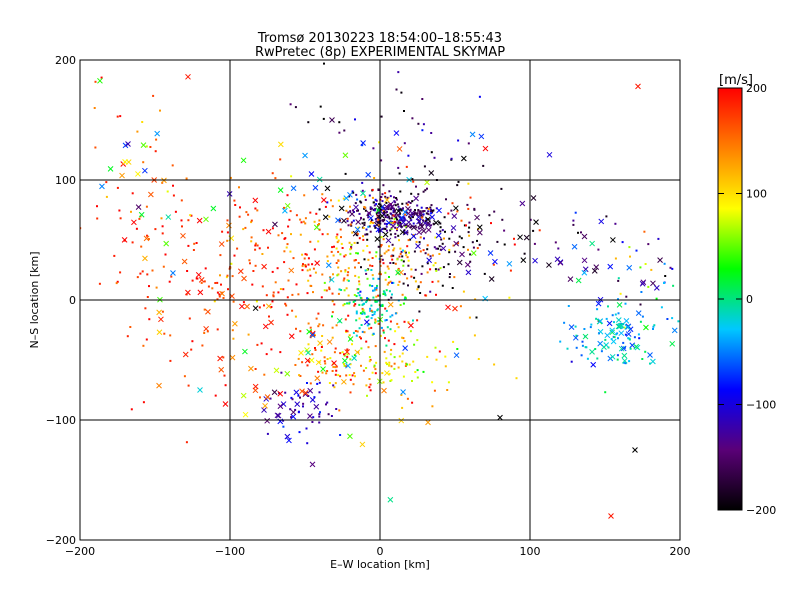 This screenshot has width=800, height=600. What do you see at coordinates (530, 551) in the screenshot?
I see `x-tick-label: 100` at bounding box center [530, 551].